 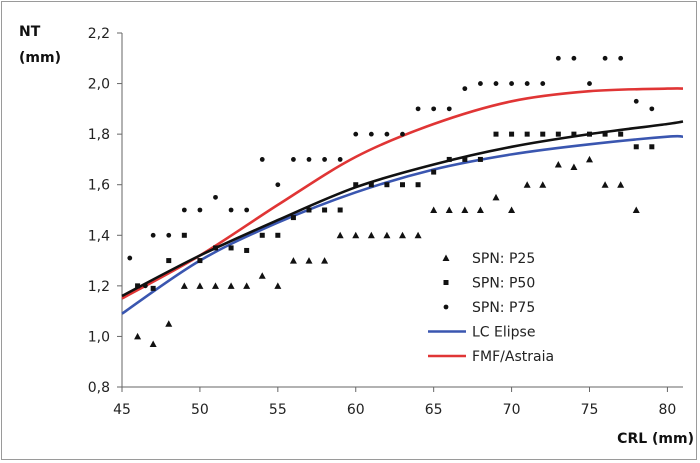 What do you see at coordinates (503, 284) in the screenshot?
I see `legend-label: SPN: P50` at bounding box center [503, 284].